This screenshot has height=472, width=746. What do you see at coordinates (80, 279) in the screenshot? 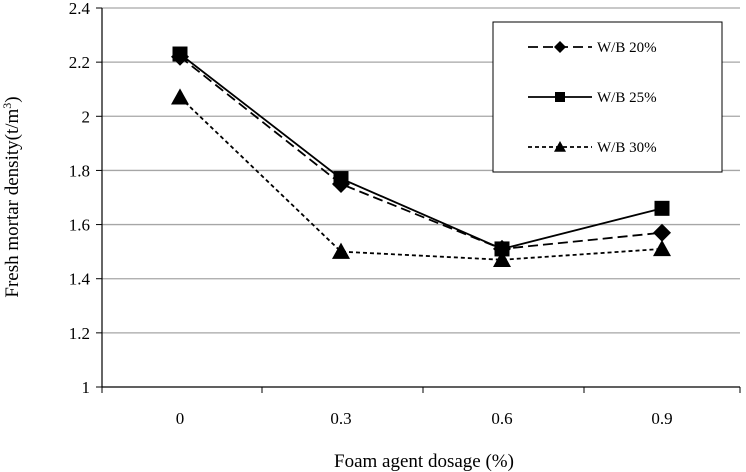
I see `y-tick-label: 1.4` at bounding box center [80, 279].